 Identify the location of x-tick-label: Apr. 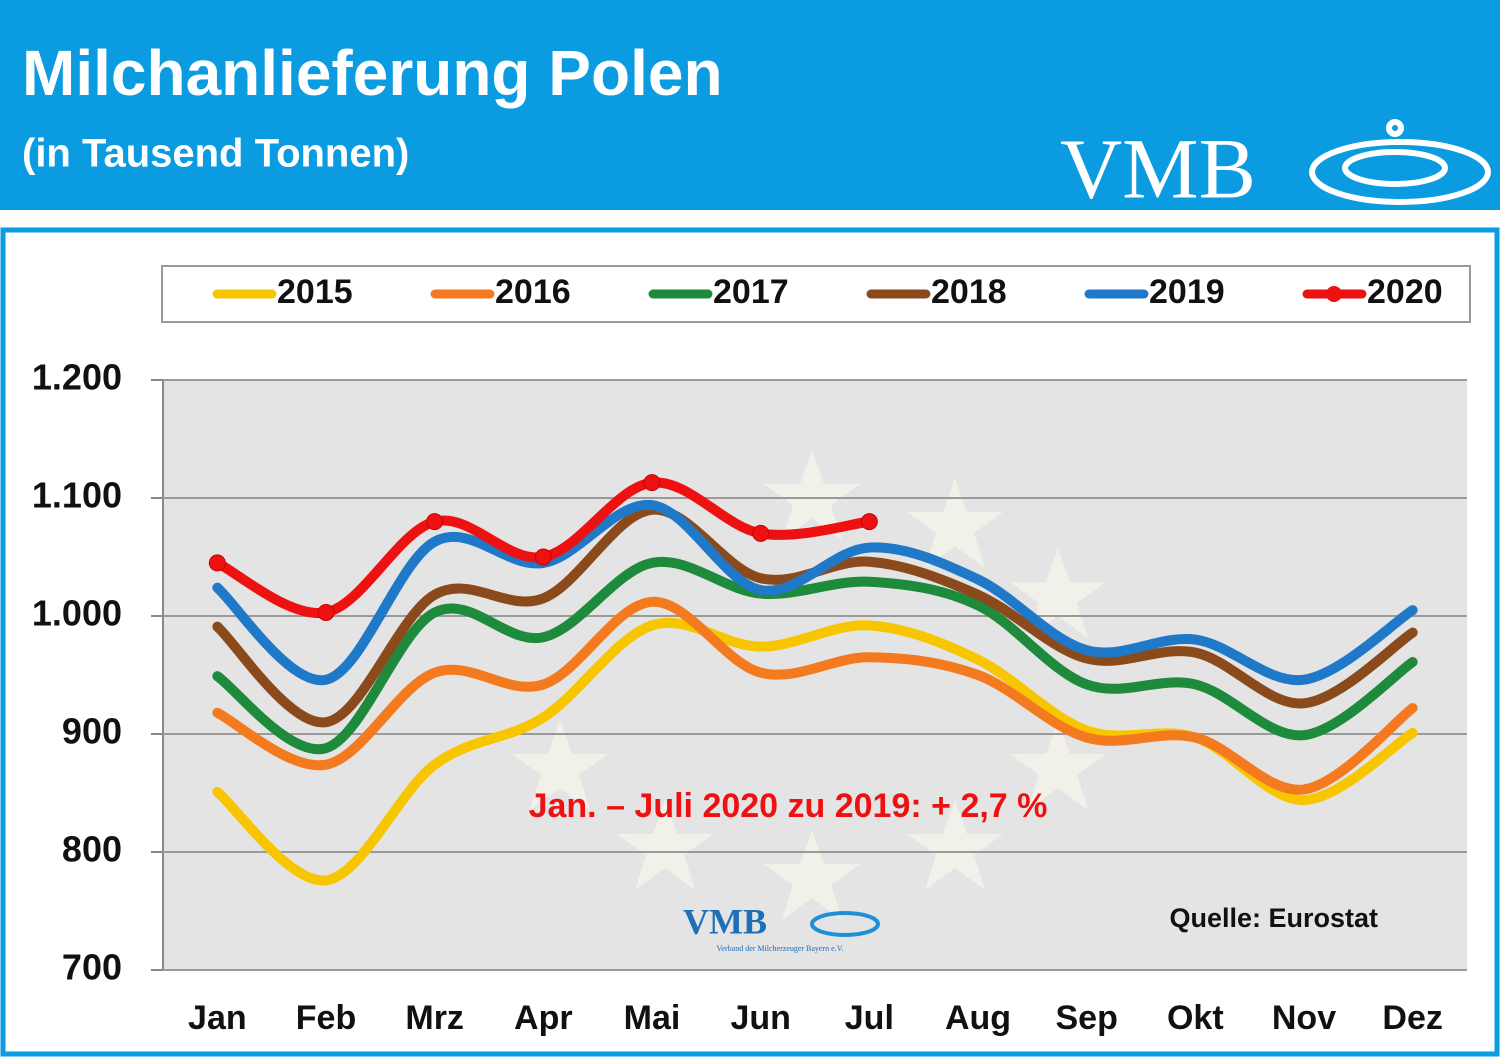
(543, 1018).